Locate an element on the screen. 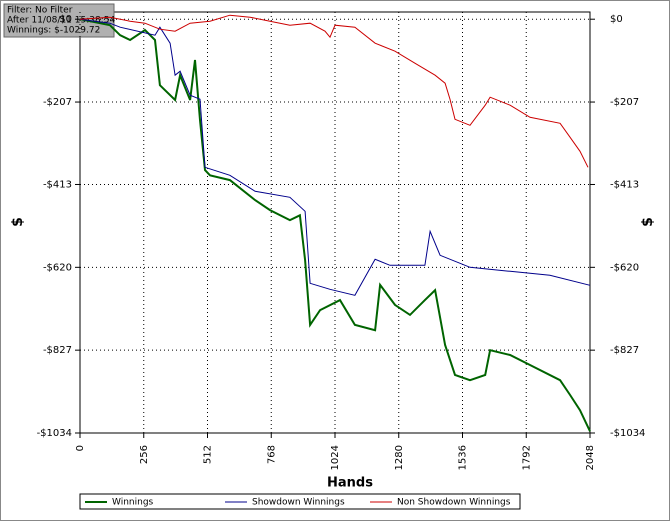 The width and height of the screenshot is (670, 521). y2-tick-label: $0 is located at coordinates (616, 19).